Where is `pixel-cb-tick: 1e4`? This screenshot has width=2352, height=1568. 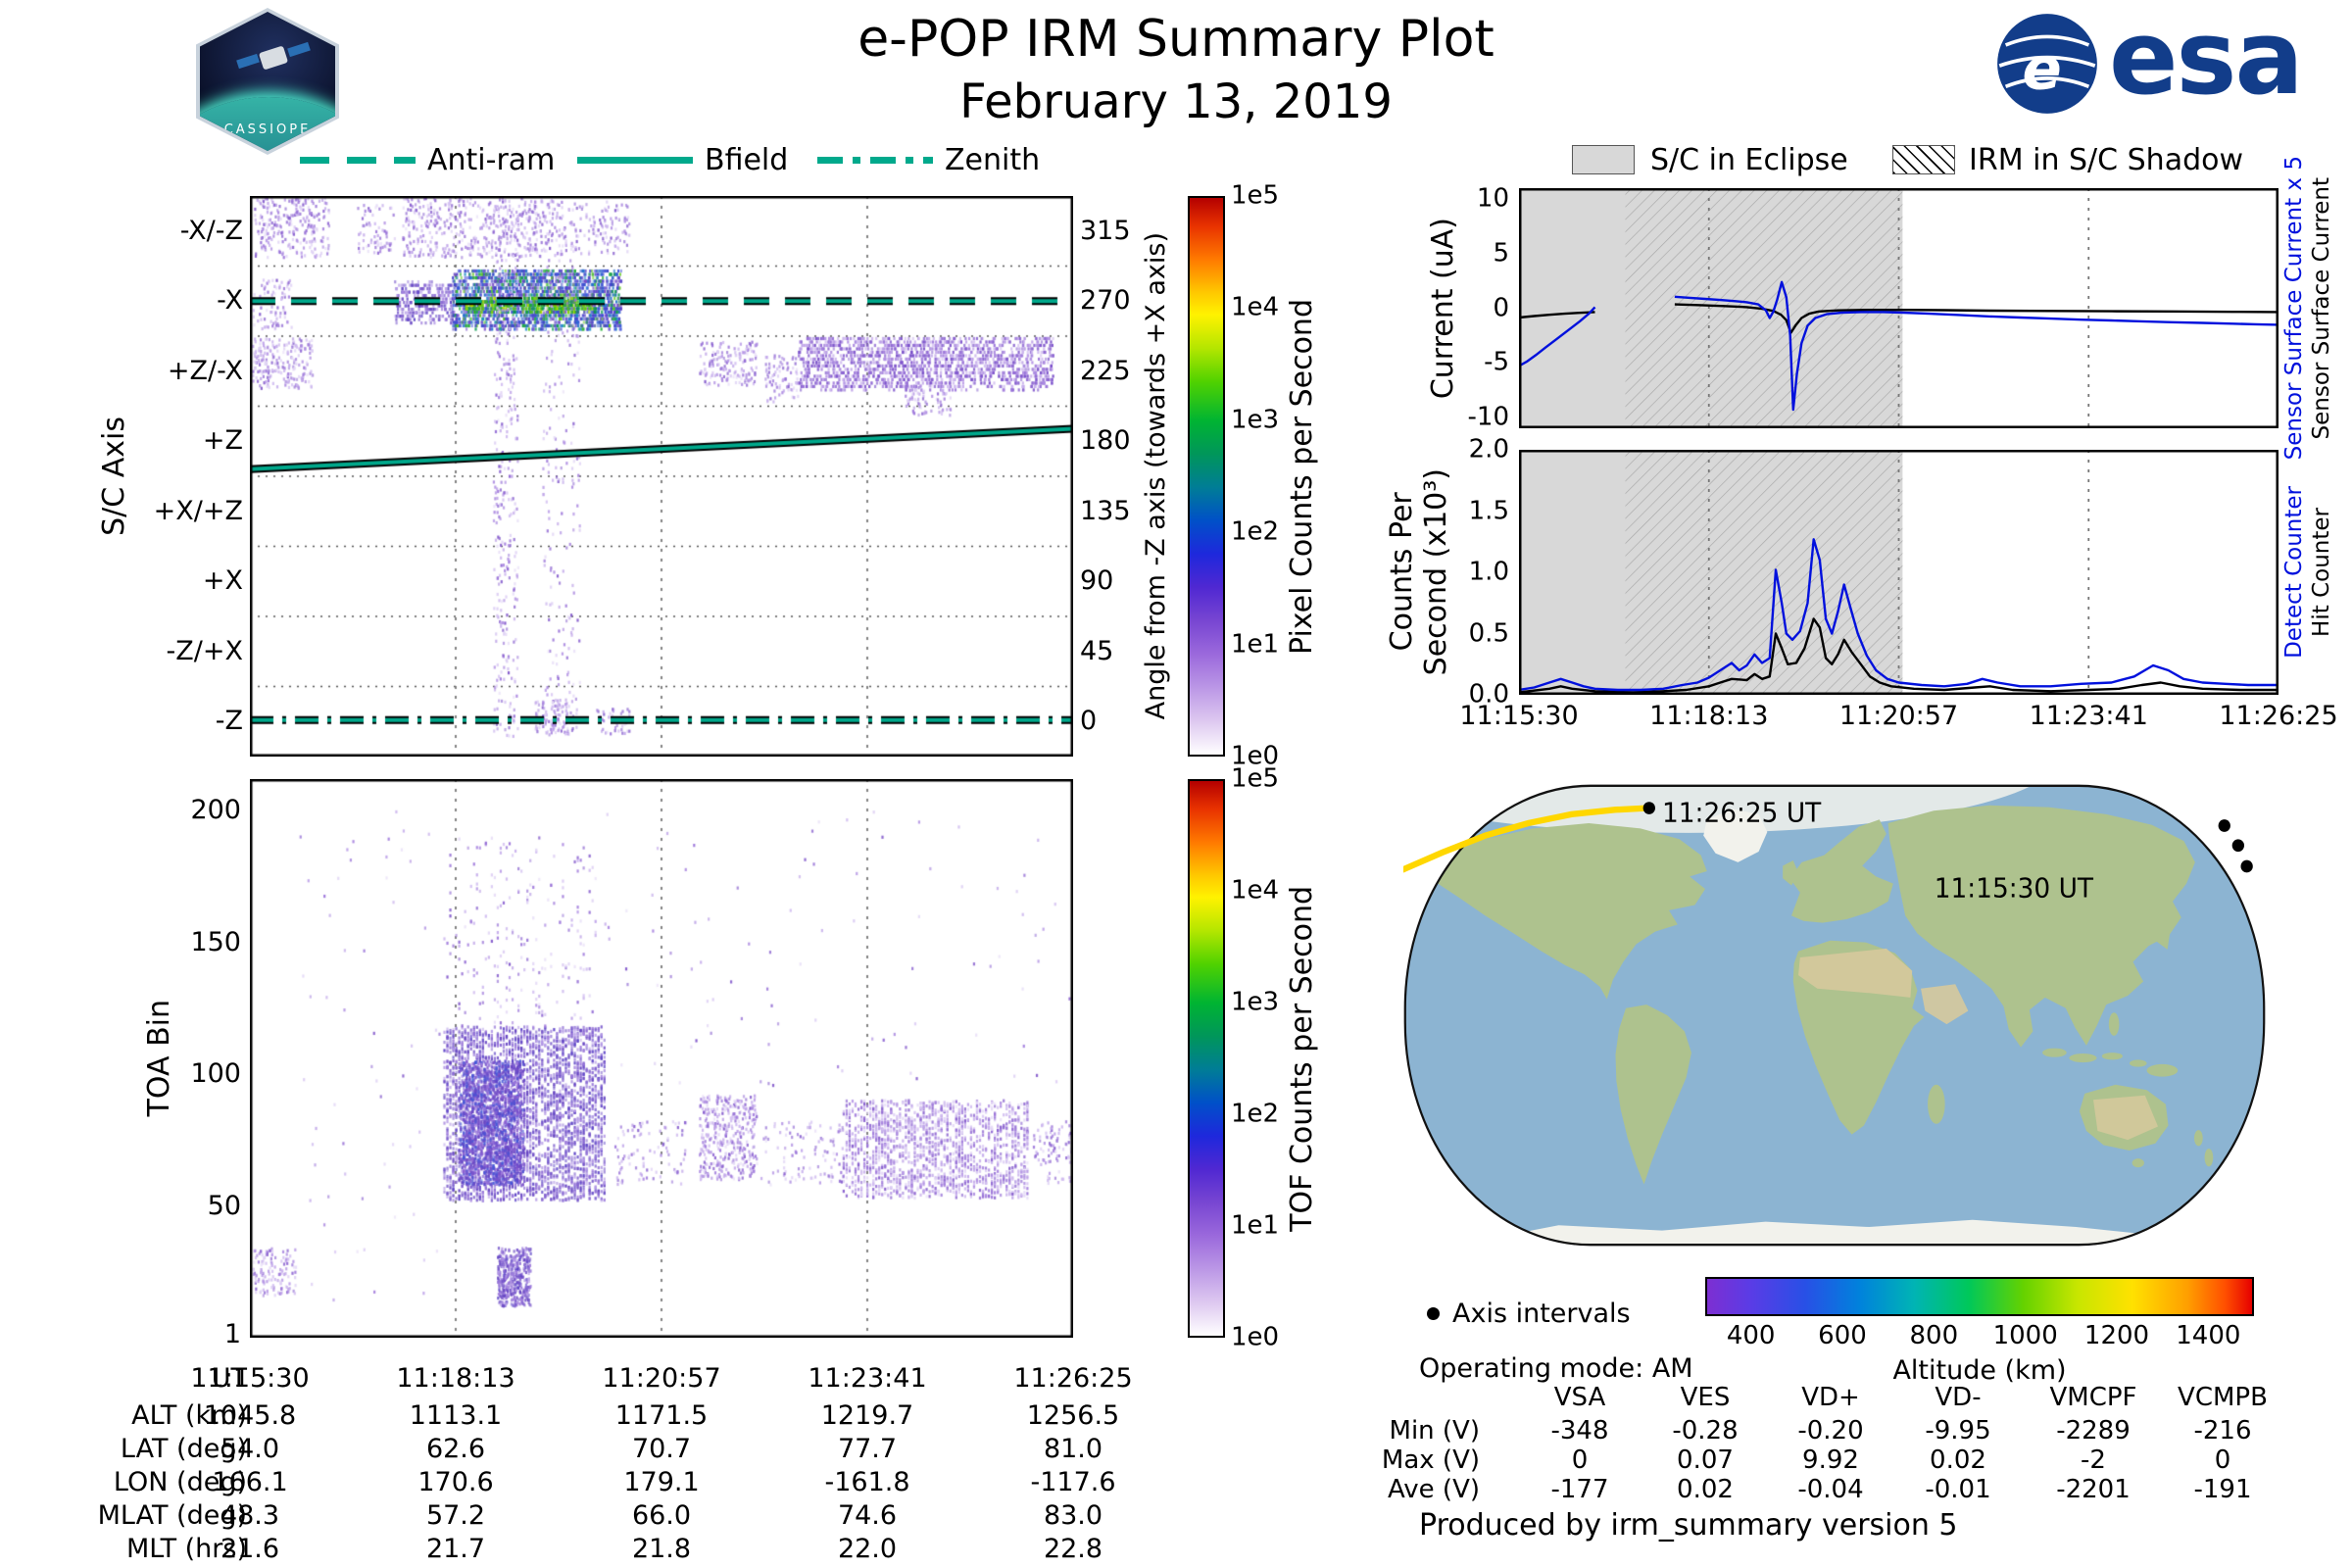 pixel-cb-tick: 1e4 is located at coordinates (1255, 308).